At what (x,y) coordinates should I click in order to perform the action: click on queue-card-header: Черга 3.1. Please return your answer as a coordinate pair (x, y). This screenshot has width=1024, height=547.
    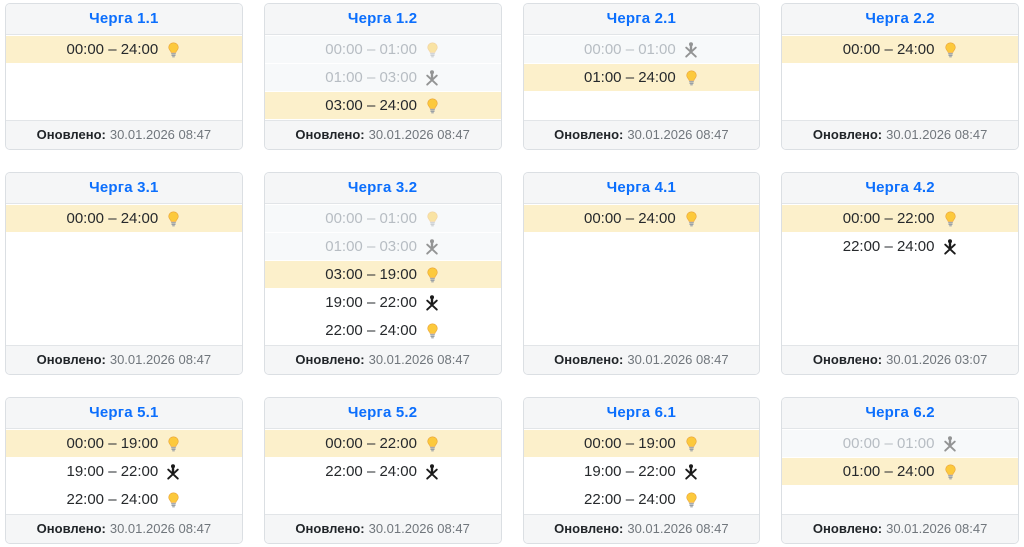
    Looking at the image, I should click on (124, 188).